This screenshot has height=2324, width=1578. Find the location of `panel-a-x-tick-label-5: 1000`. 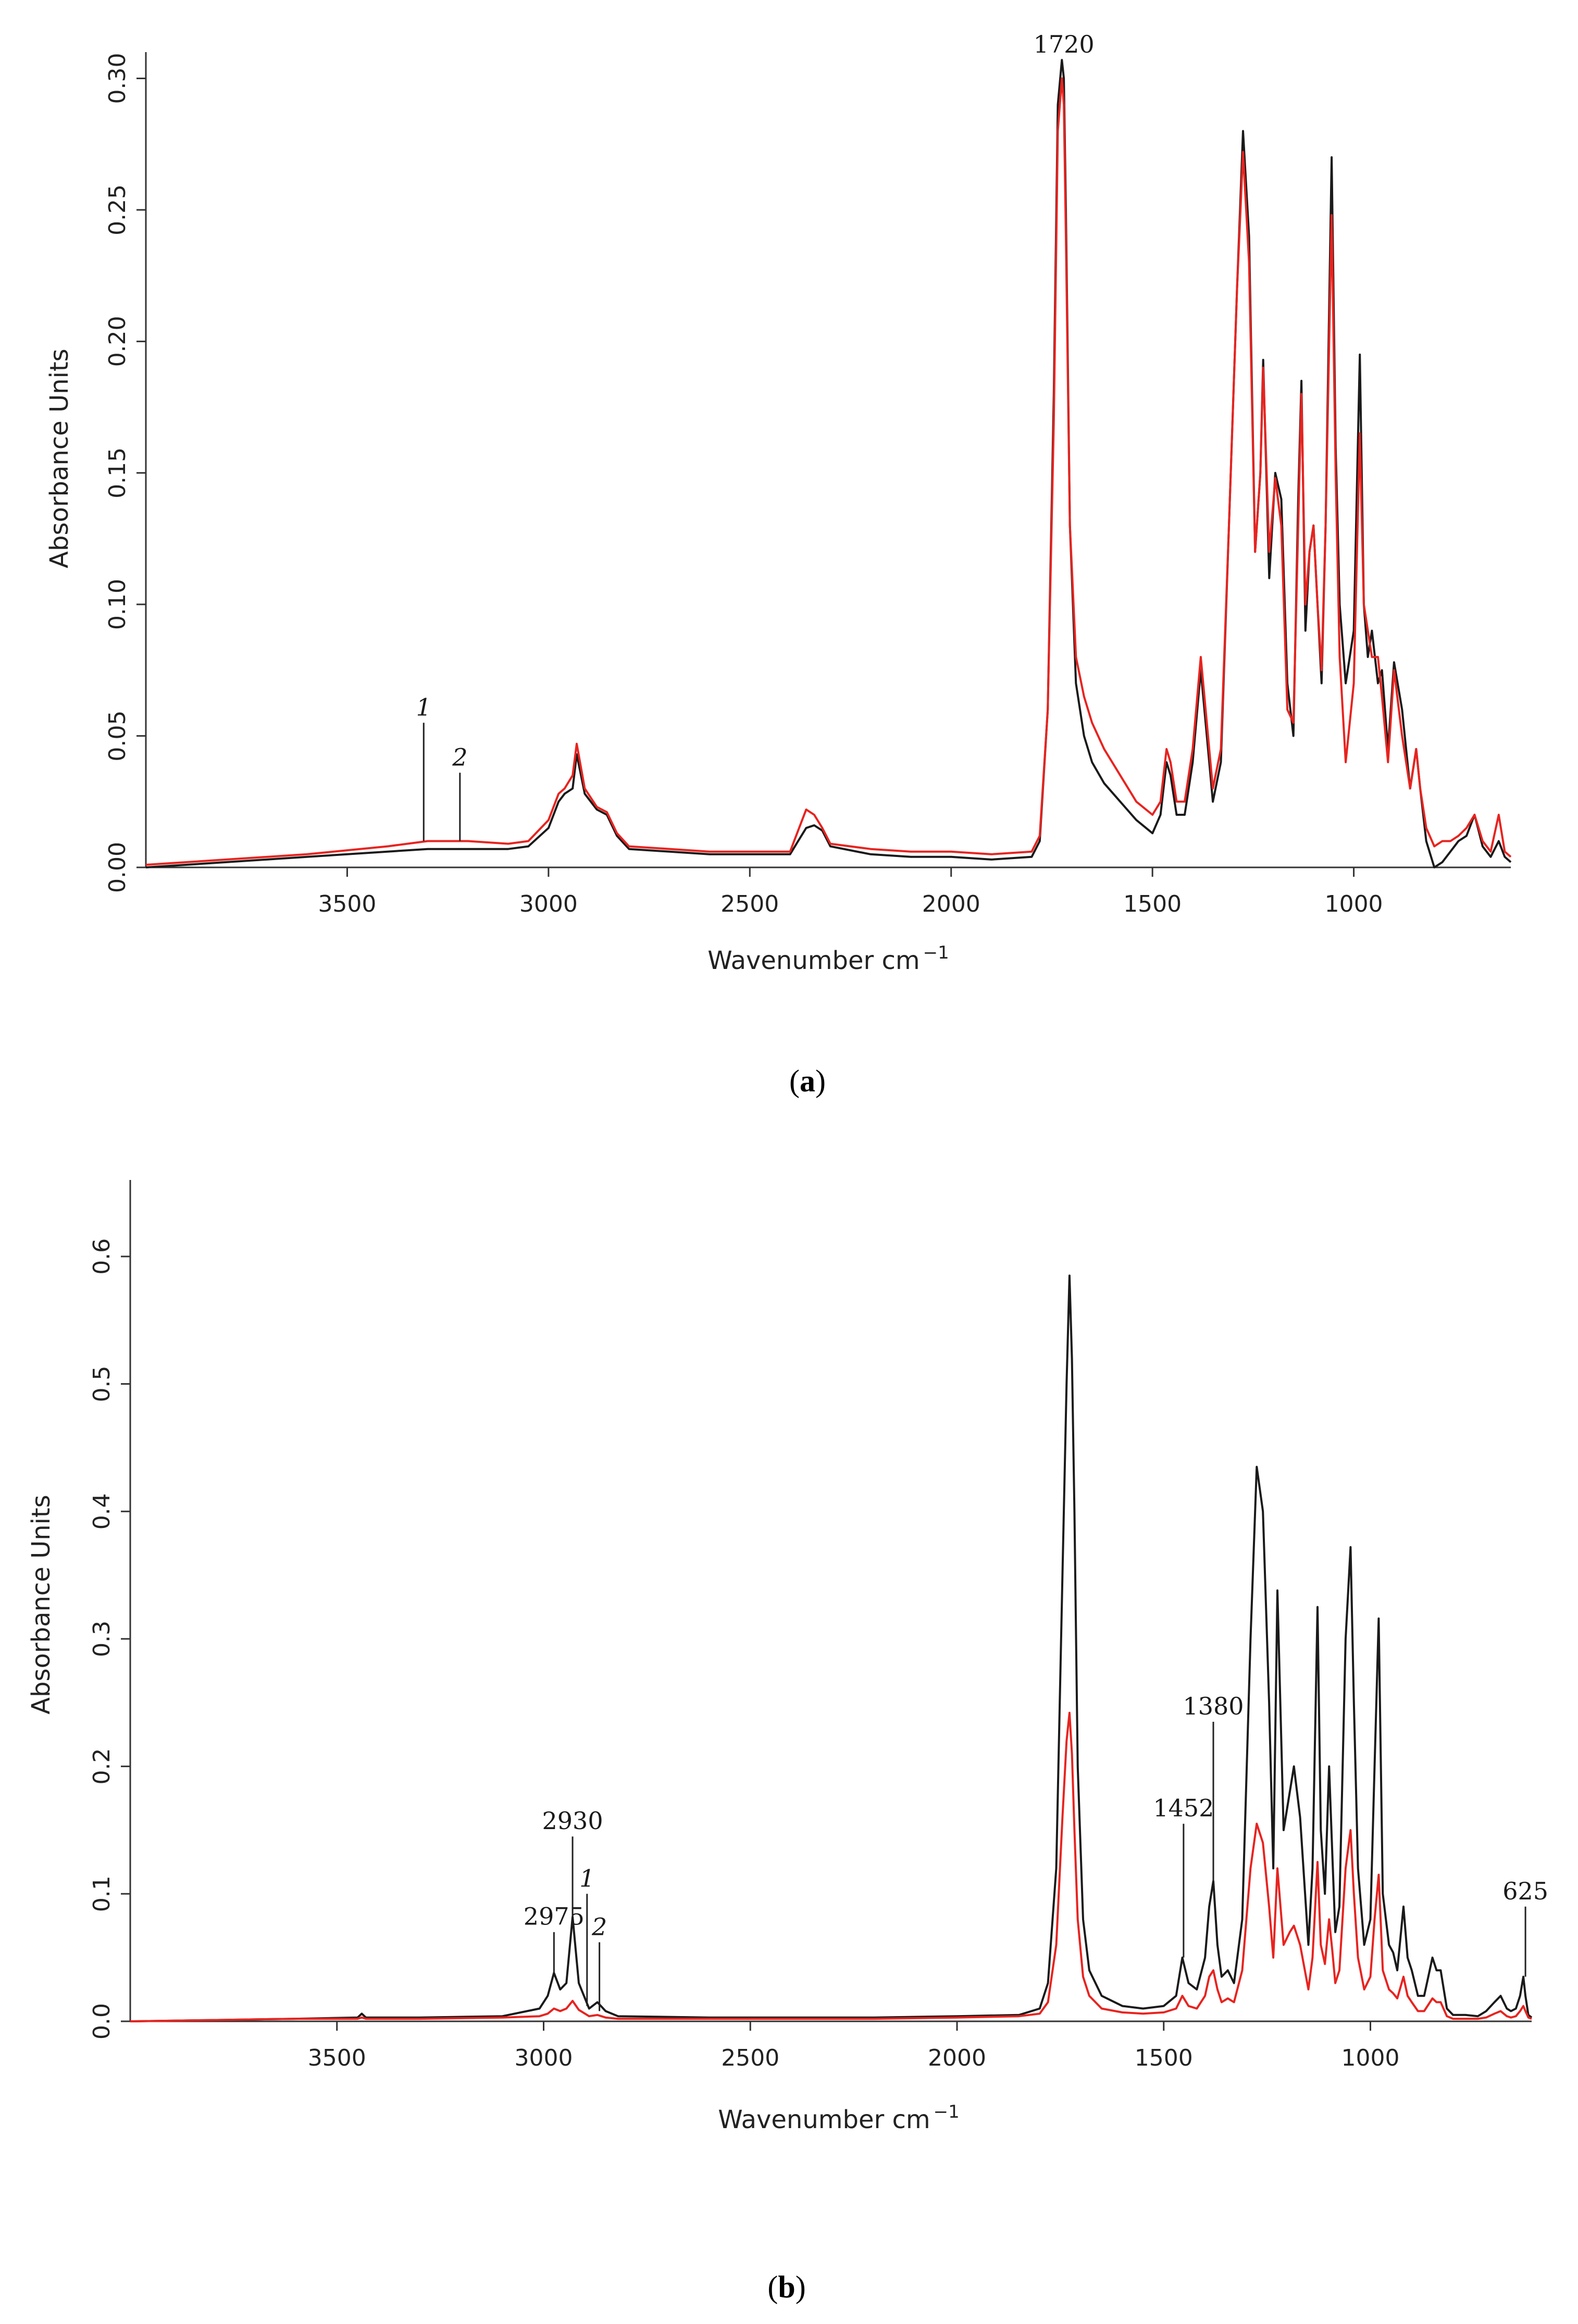

panel-a-x-tick-label-5: 1000 is located at coordinates (1354, 904).